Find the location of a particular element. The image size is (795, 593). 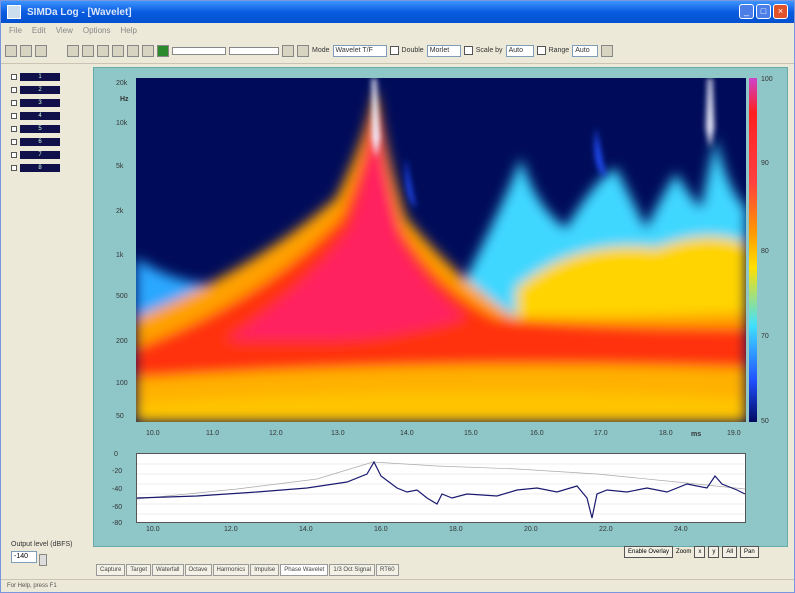

channel-row: 6 is located at coordinates (41, 141).